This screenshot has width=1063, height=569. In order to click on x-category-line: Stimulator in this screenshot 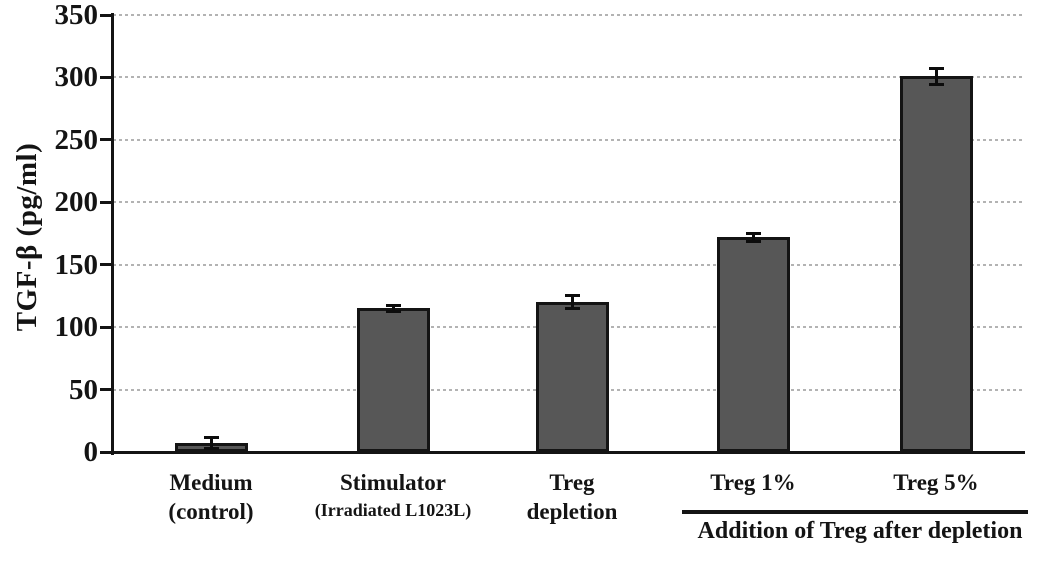, I will do `click(393, 482)`.